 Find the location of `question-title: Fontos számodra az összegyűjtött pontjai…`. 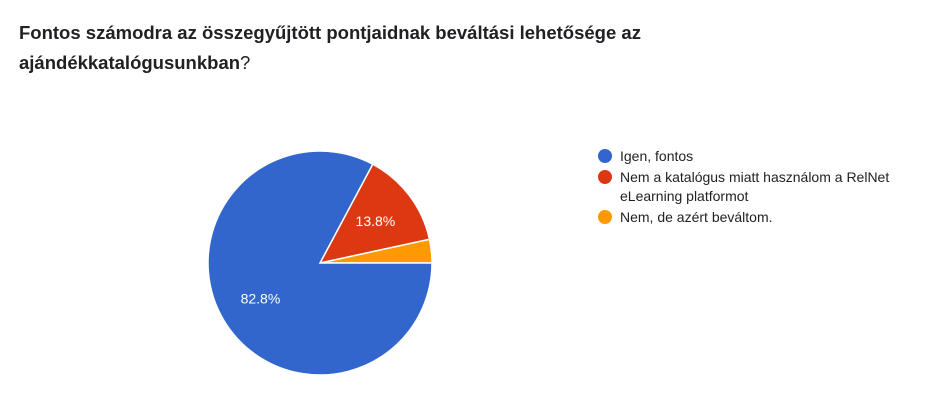

question-title: Fontos számodra az összegyűjtött pontjai… is located at coordinates (399, 48).